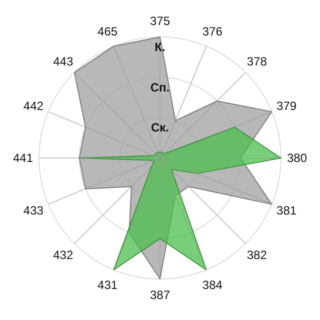 The image size is (320, 320). Describe the element at coordinates (63, 61) in the screenshot. I see `spoke-label: 443` at that location.